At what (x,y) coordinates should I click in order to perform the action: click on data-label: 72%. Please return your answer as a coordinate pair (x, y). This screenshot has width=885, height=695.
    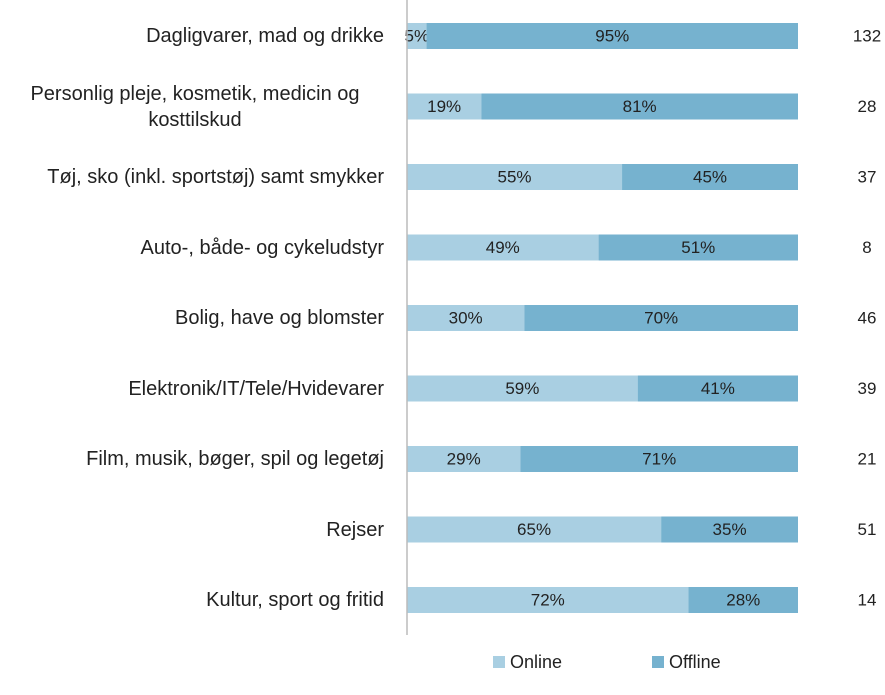
    Looking at the image, I should click on (548, 599).